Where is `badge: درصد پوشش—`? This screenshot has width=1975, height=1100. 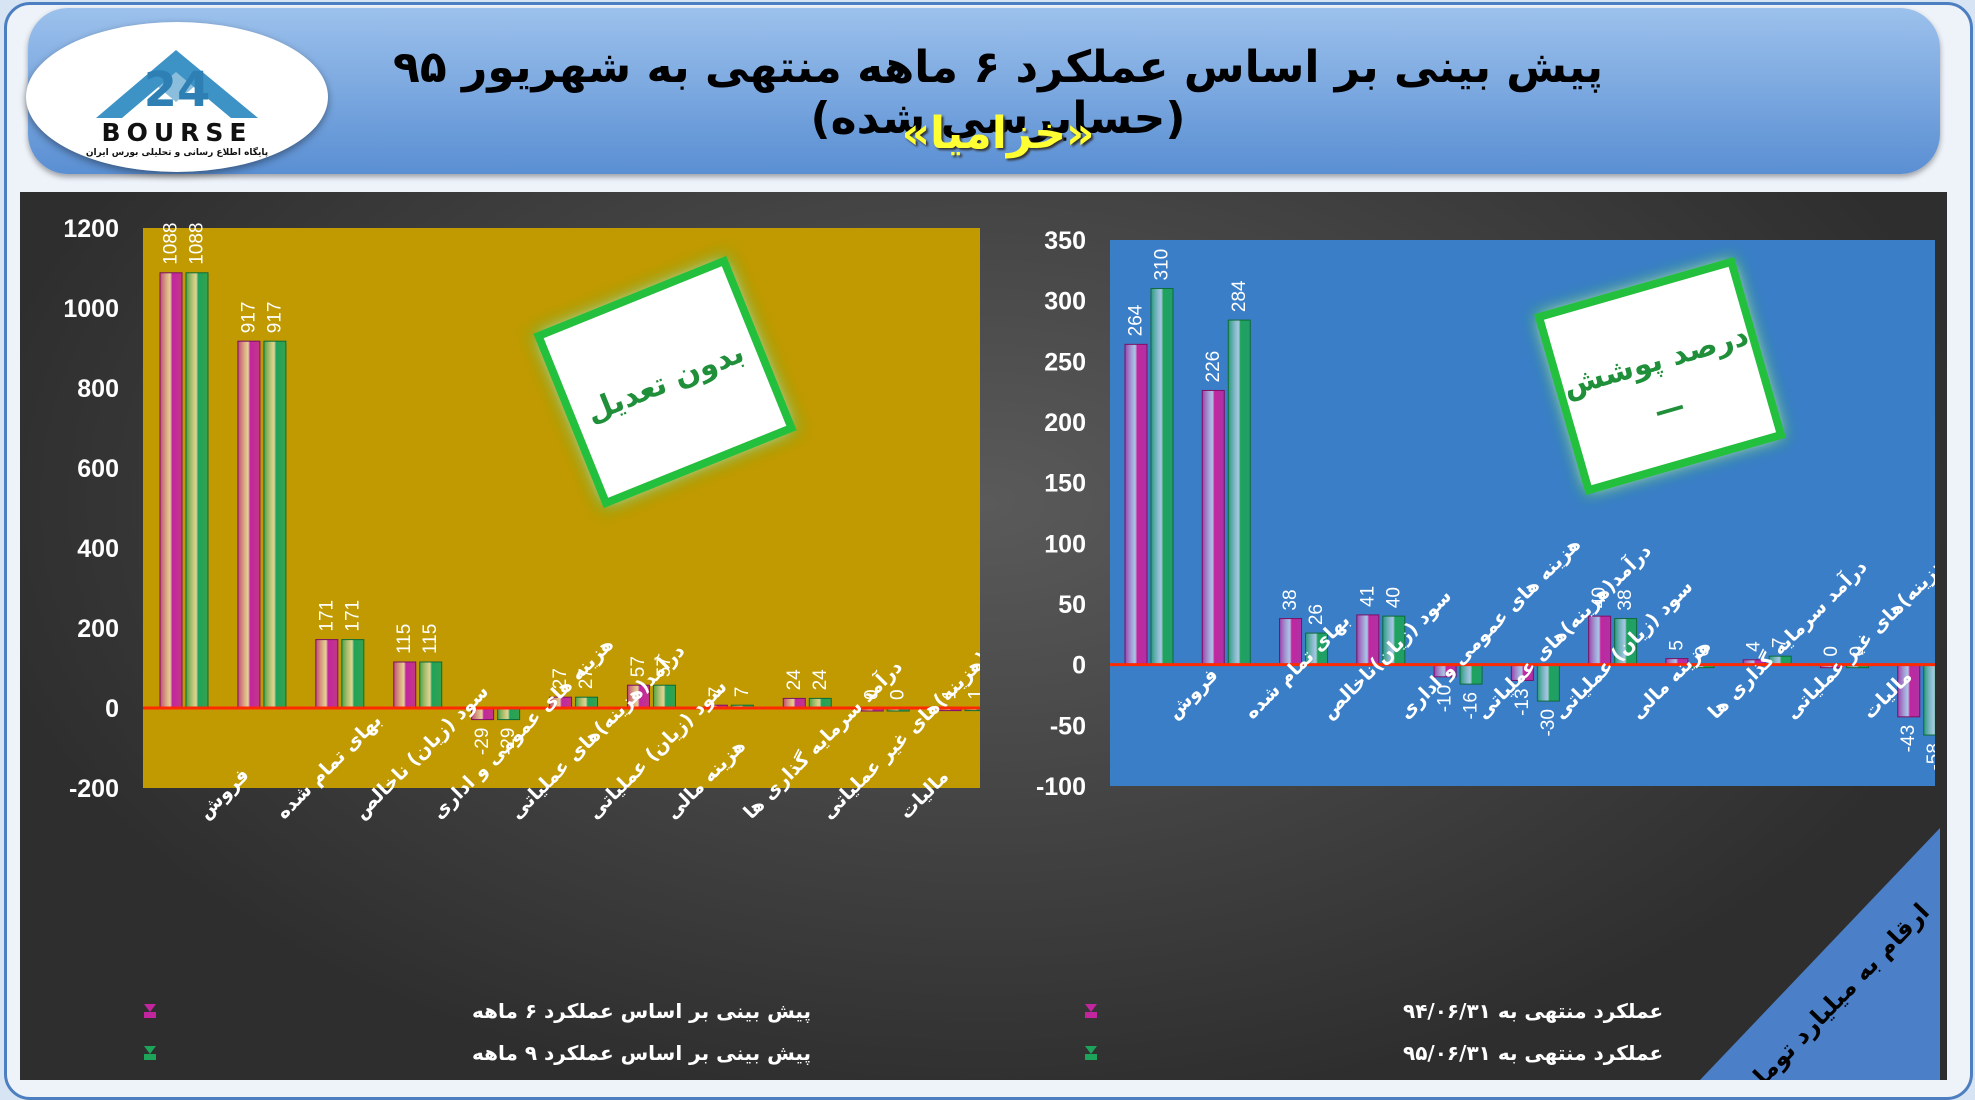
badge: درصد پوشش— is located at coordinates (1660, 376).